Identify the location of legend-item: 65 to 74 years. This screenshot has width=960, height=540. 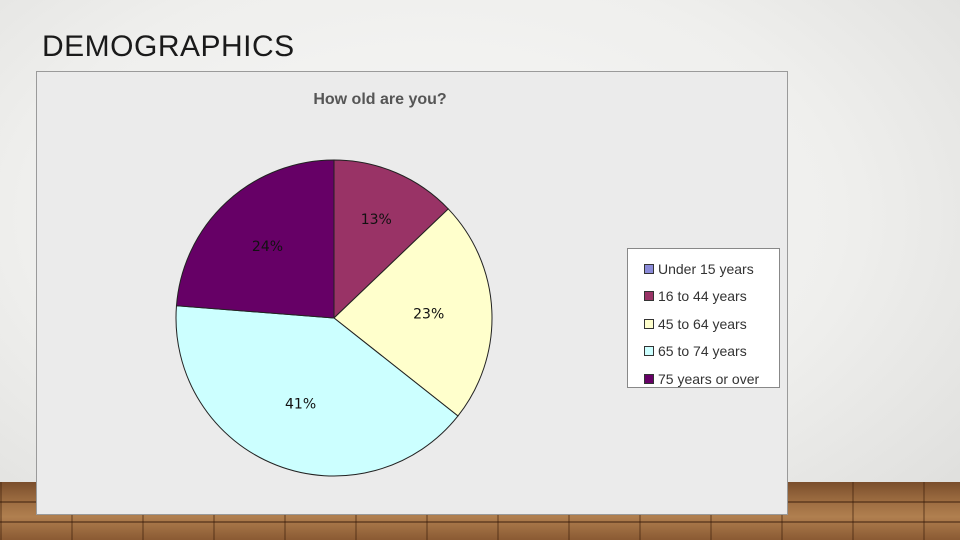
(711, 352).